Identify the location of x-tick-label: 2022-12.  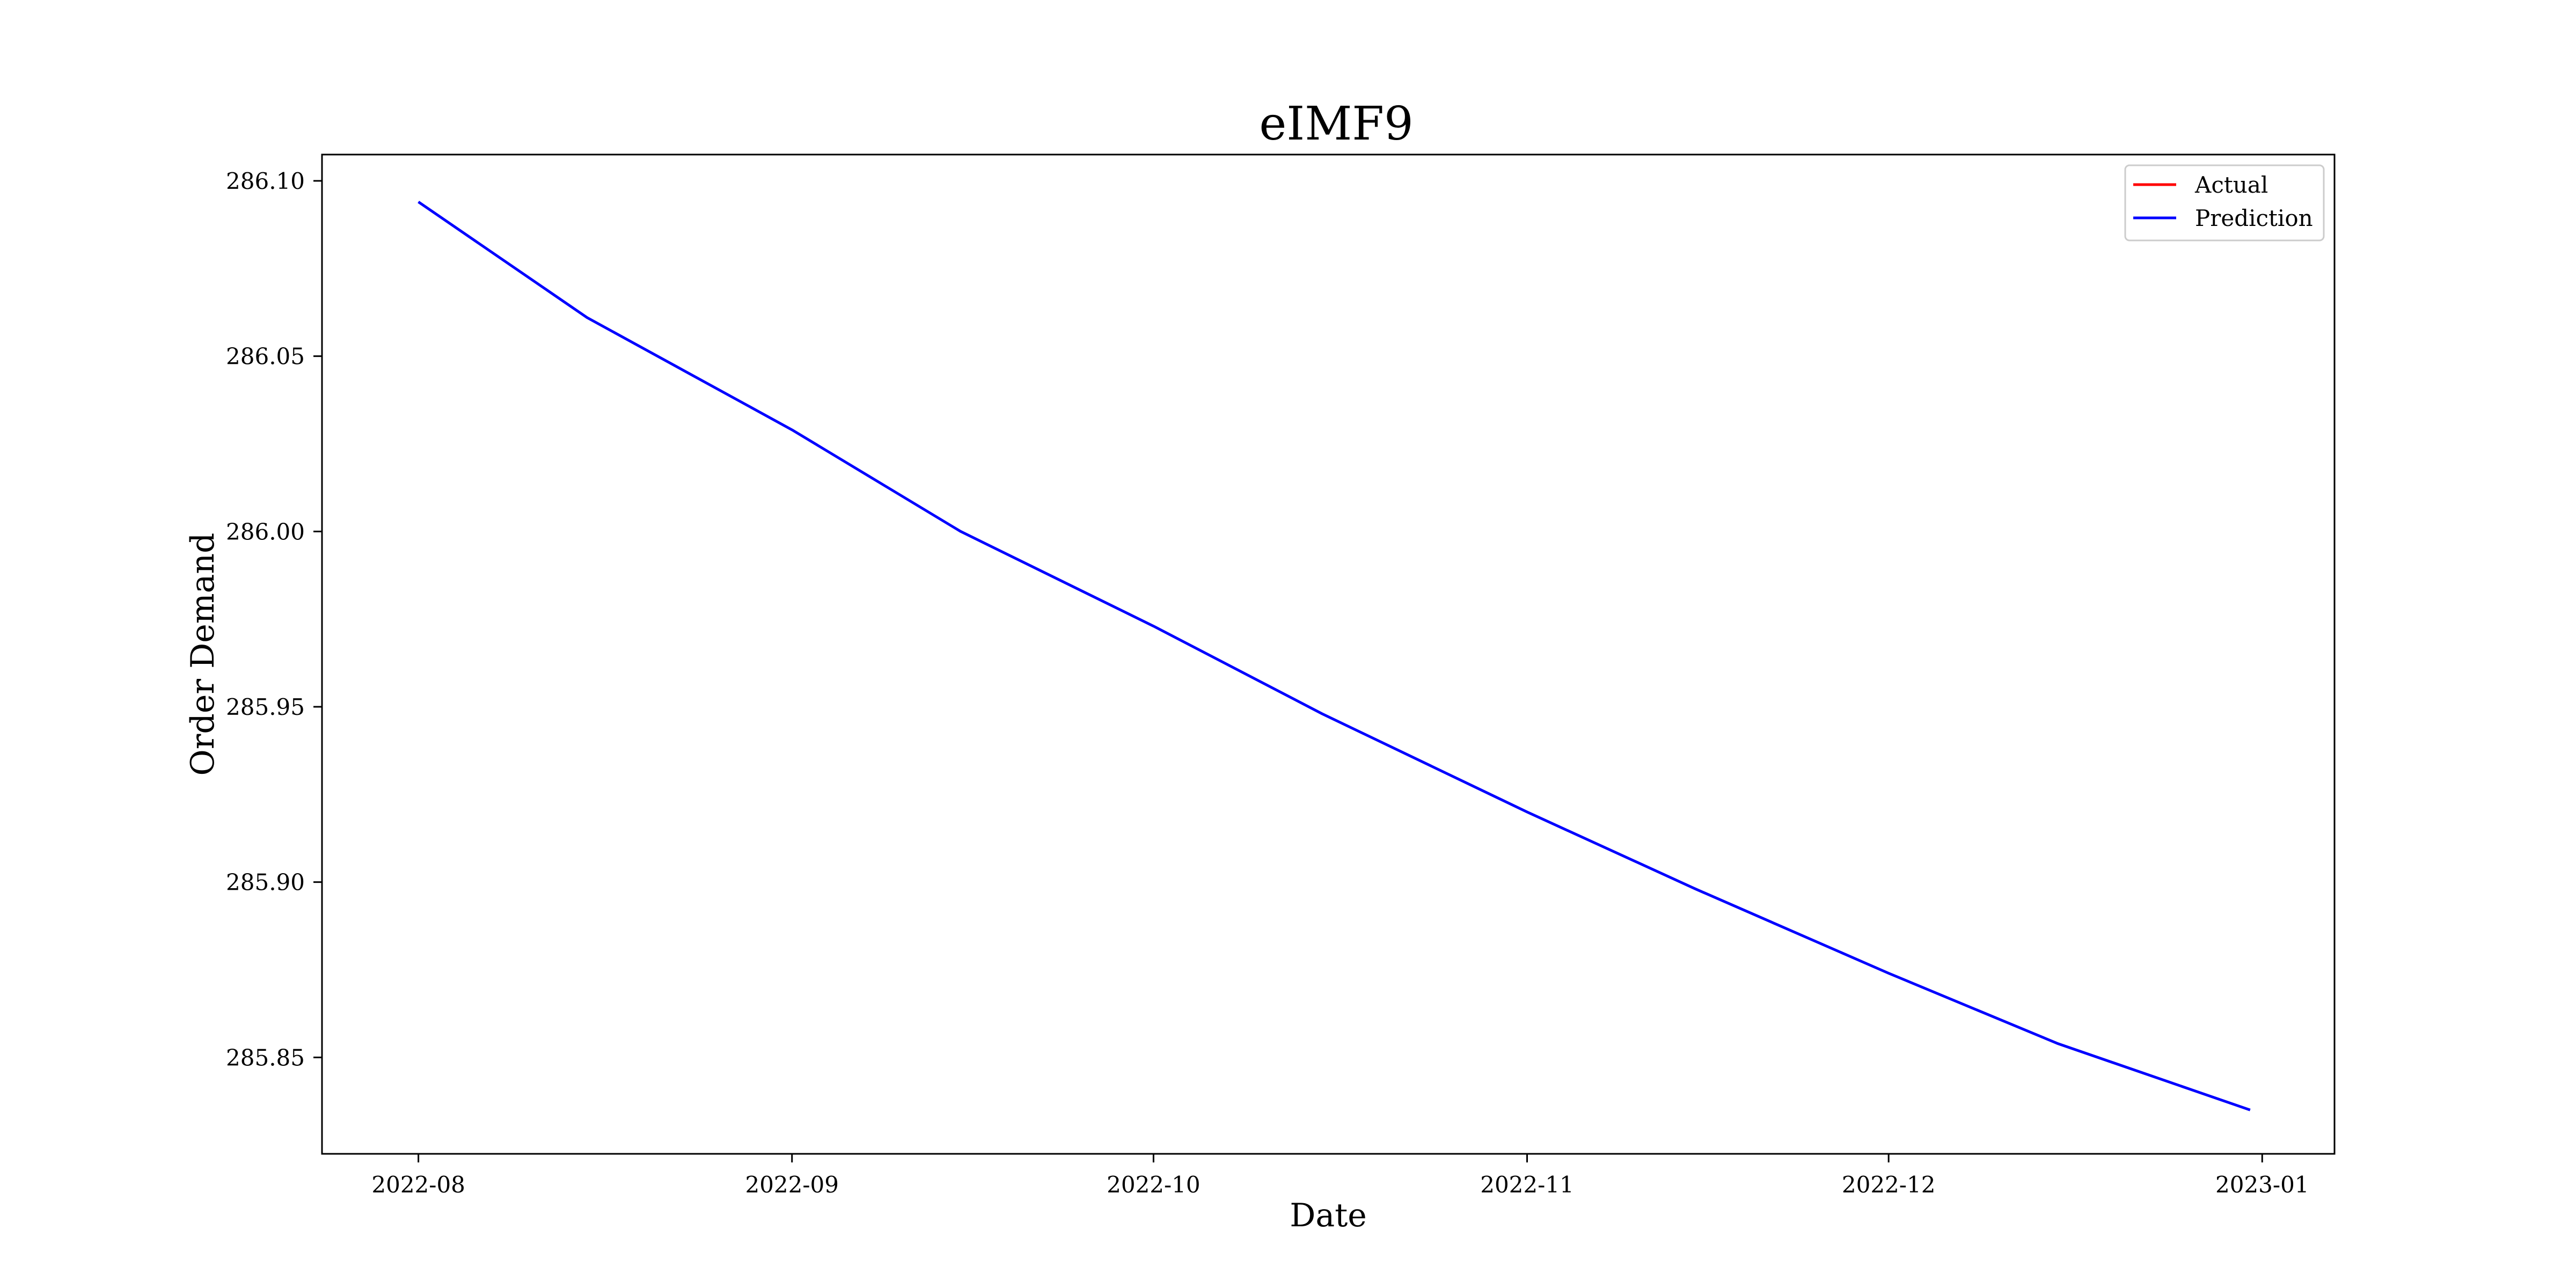
(1889, 1185).